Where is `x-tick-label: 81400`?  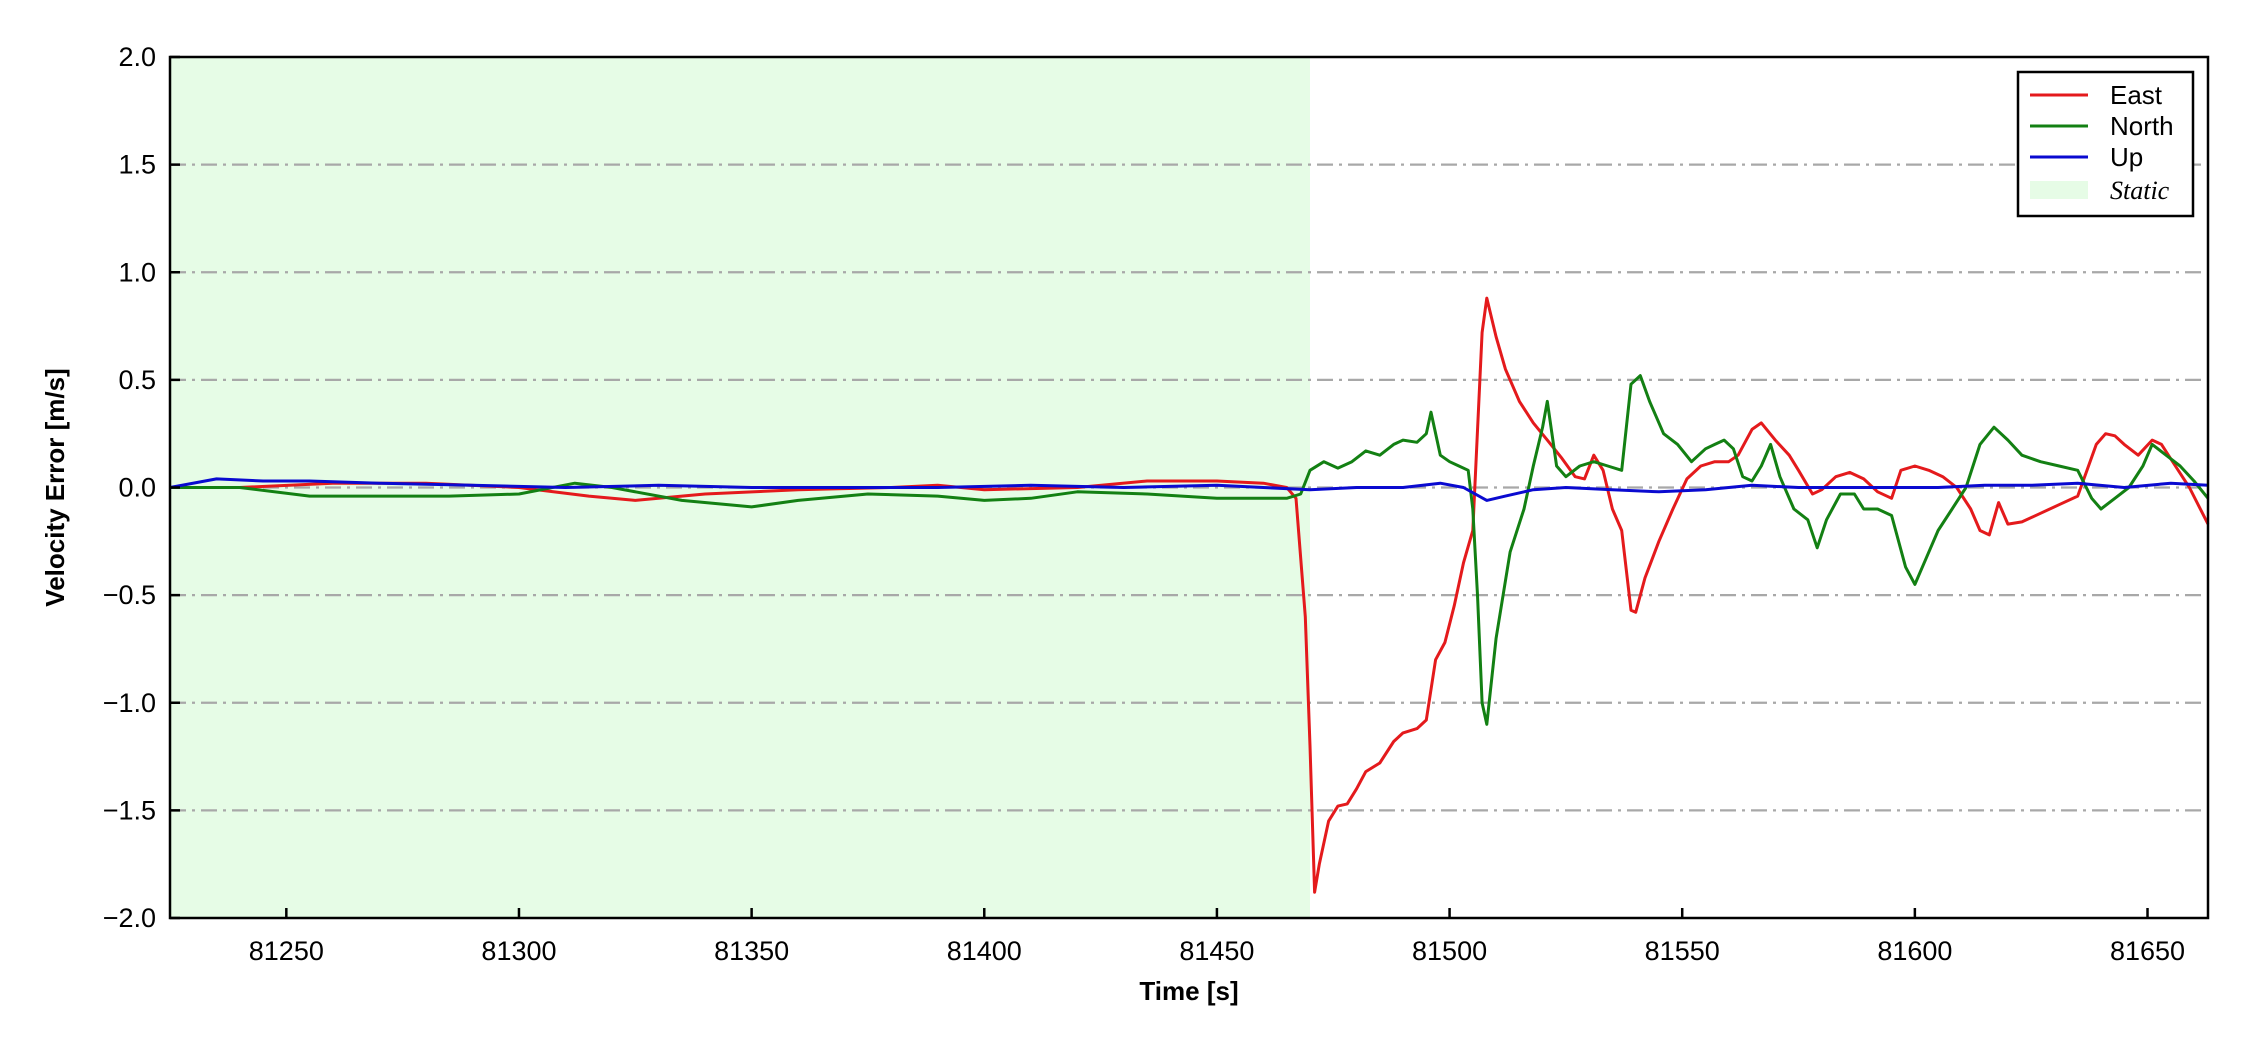 x-tick-label: 81400 is located at coordinates (984, 951).